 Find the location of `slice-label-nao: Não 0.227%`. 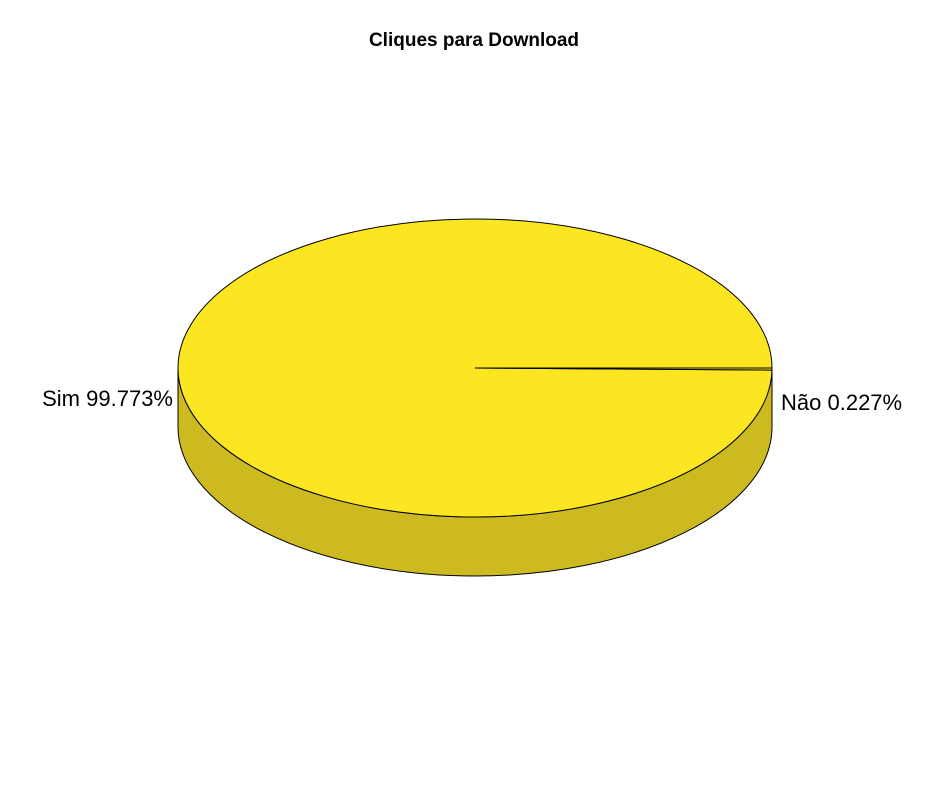

slice-label-nao: Não 0.227% is located at coordinates (841, 402).